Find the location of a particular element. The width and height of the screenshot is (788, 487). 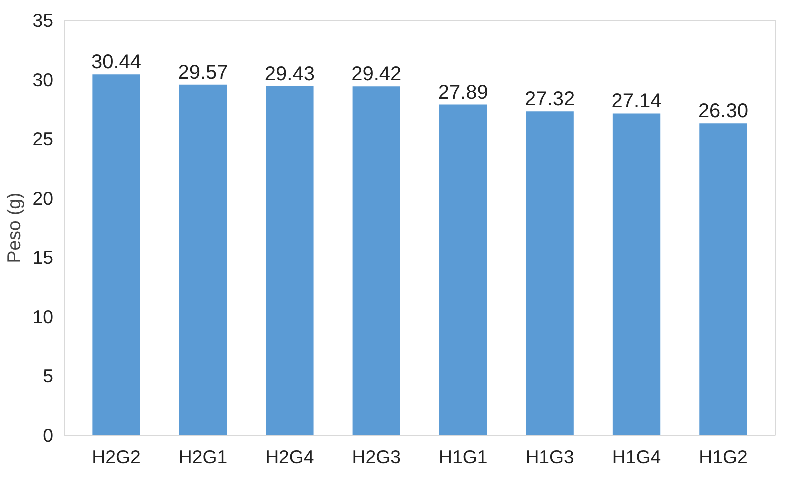

x-tick-label: H1G3 is located at coordinates (550, 457).